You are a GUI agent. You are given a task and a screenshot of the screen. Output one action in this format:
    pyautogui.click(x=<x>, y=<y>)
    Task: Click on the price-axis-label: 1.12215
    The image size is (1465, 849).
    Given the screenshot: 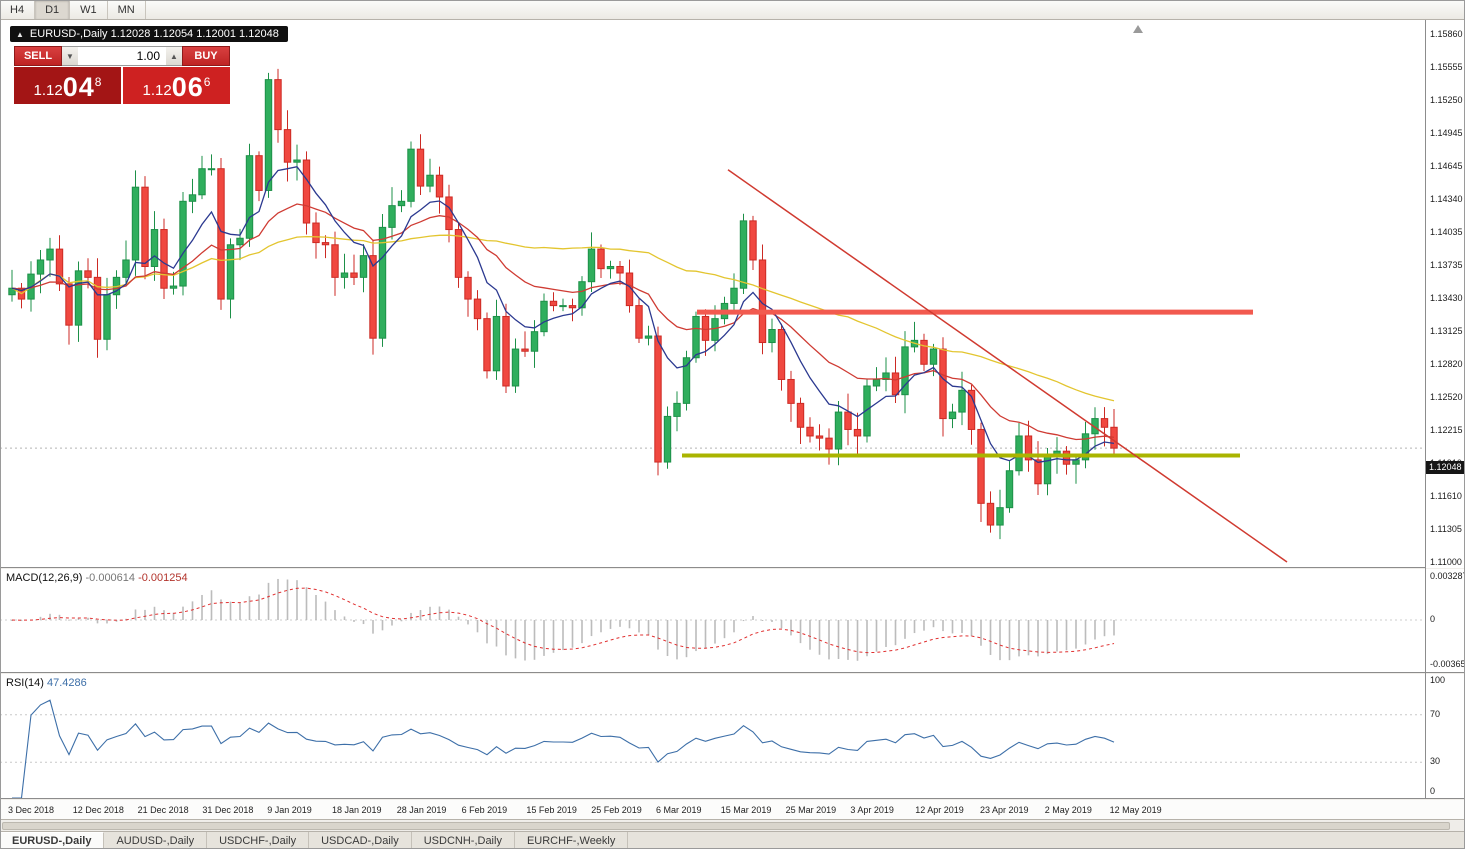 What is the action you would take?
    pyautogui.click(x=1446, y=430)
    